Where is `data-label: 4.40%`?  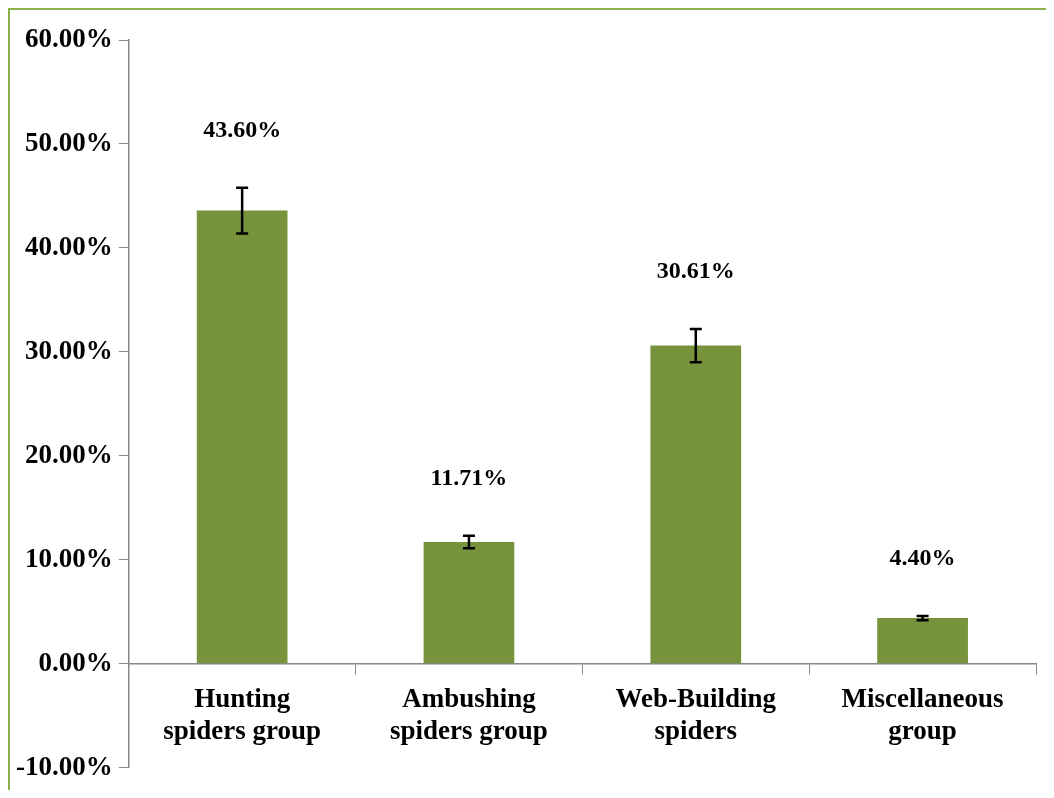 data-label: 4.40% is located at coordinates (922, 557).